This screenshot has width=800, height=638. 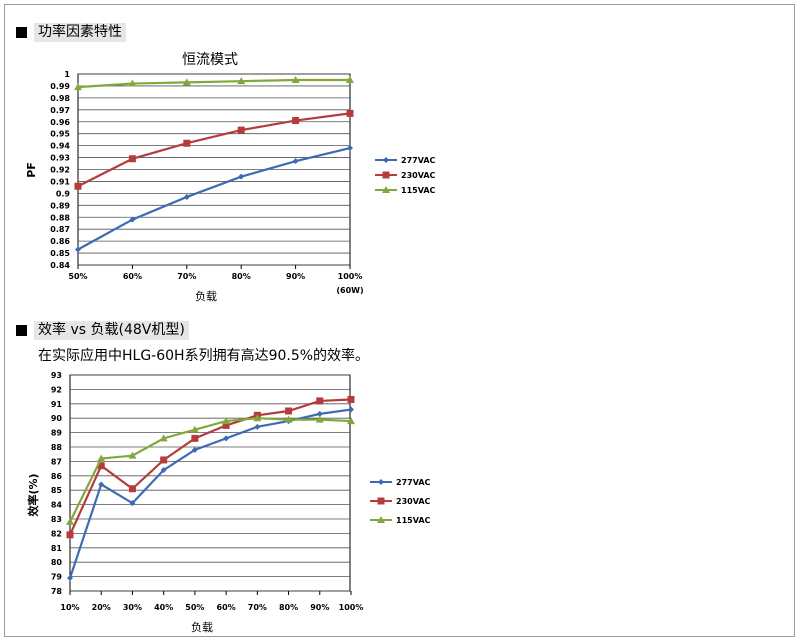 What do you see at coordinates (57, 577) in the screenshot?
I see `chart2-y-tick-label: 79` at bounding box center [57, 577].